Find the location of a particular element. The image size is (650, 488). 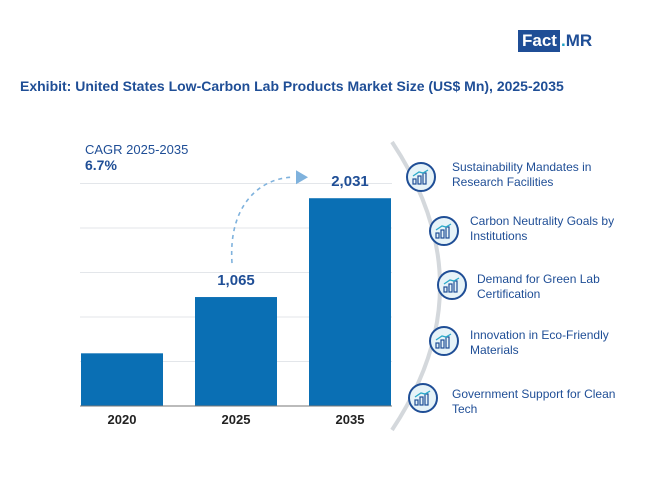

x-tick-label: 2025 is located at coordinates (236, 419).